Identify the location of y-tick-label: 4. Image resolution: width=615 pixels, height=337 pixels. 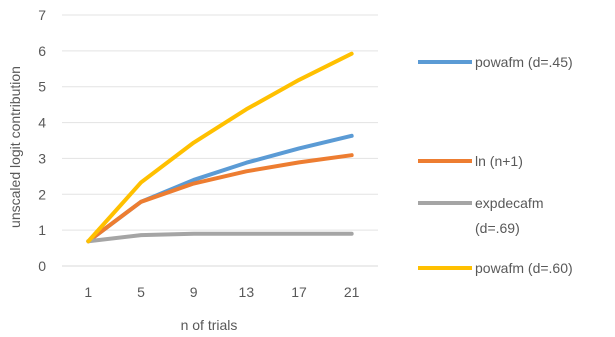
(42, 123).